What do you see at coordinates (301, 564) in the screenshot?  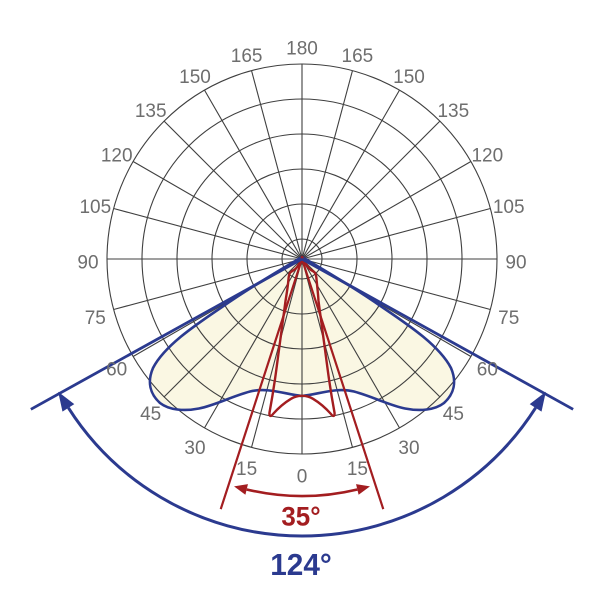 I see `wide-beam-angle-label: 124°` at bounding box center [301, 564].